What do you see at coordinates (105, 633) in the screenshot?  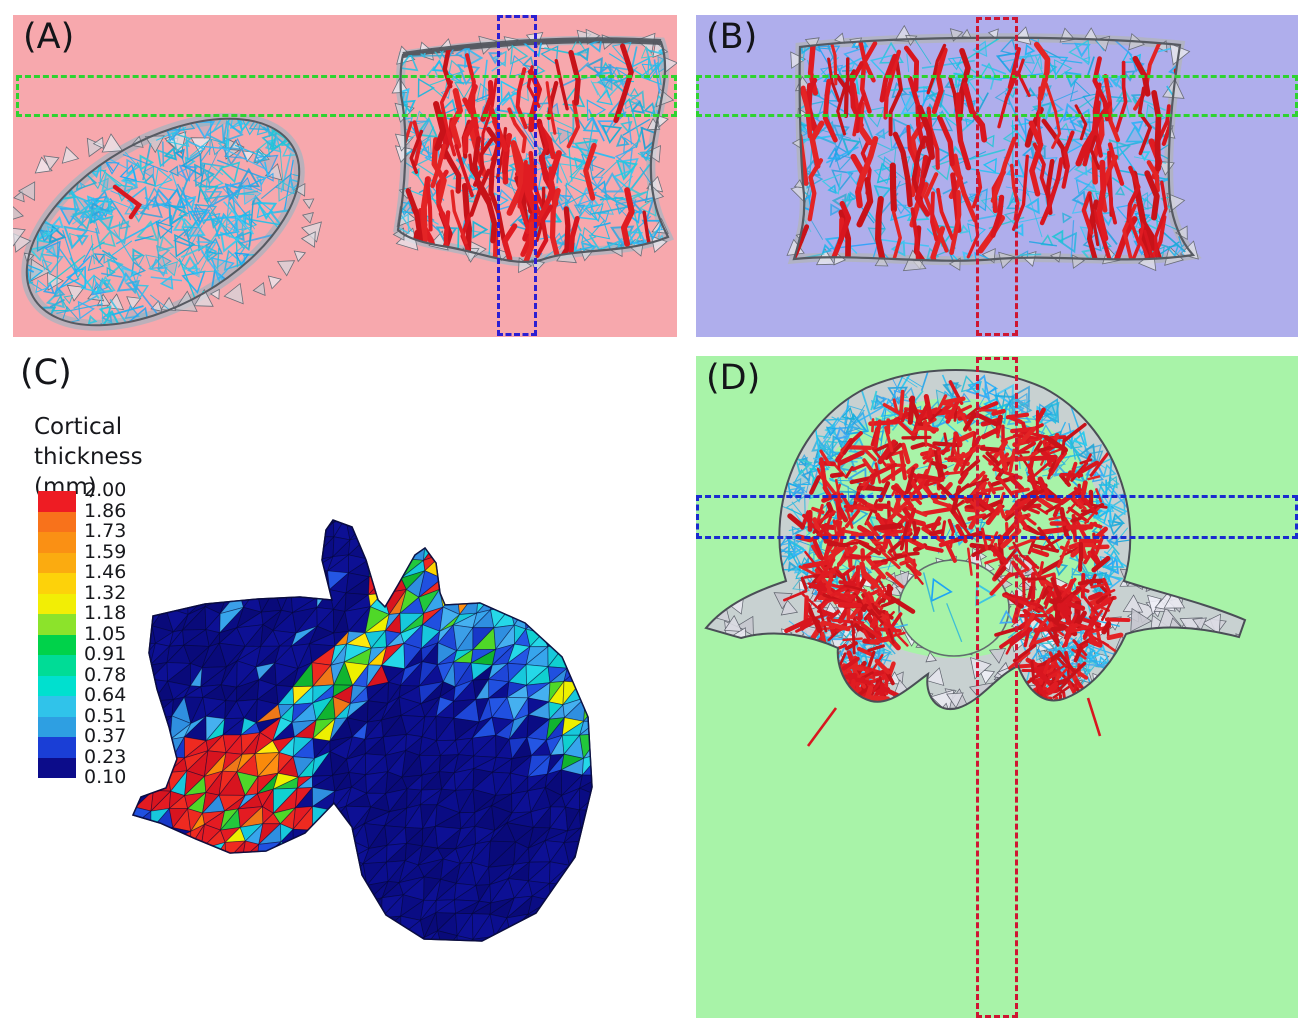 I see `colorbar-value: 1.05` at bounding box center [105, 633].